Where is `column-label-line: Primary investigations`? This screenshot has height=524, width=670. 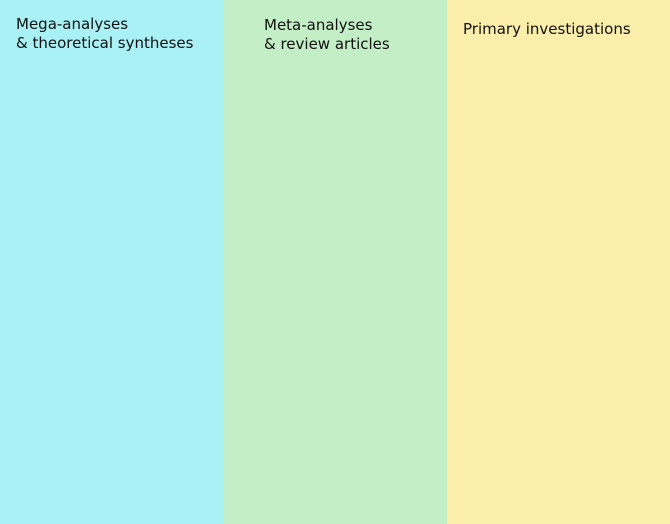 column-label-line: Primary investigations is located at coordinates (547, 29).